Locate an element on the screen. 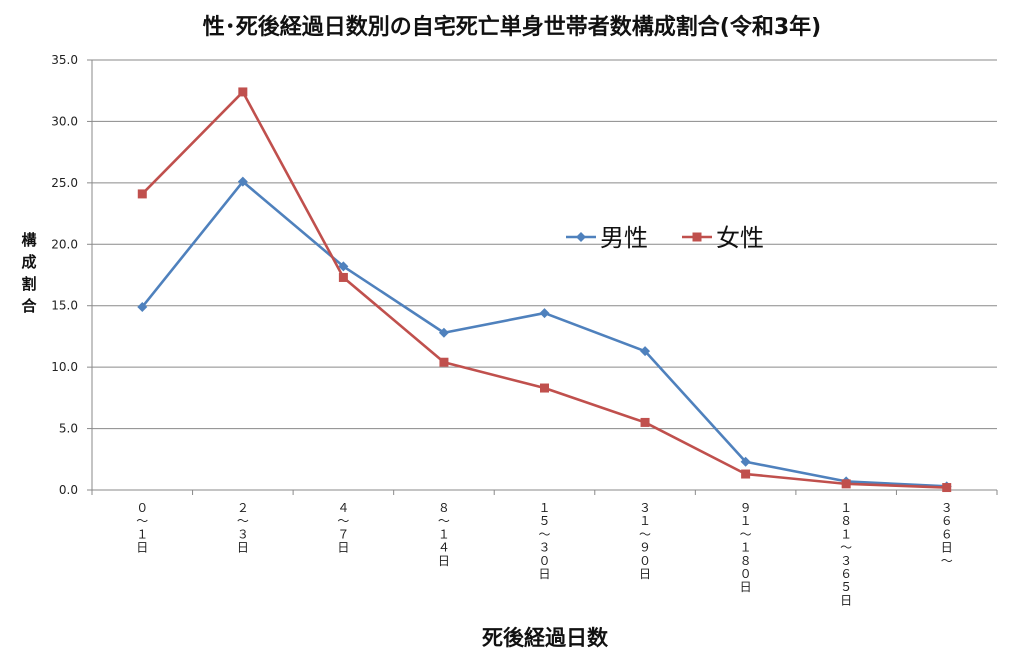 Image resolution: width=1024 pixels, height=667 pixels. x-tick-label: ３１〜９０日 is located at coordinates (645, 541).